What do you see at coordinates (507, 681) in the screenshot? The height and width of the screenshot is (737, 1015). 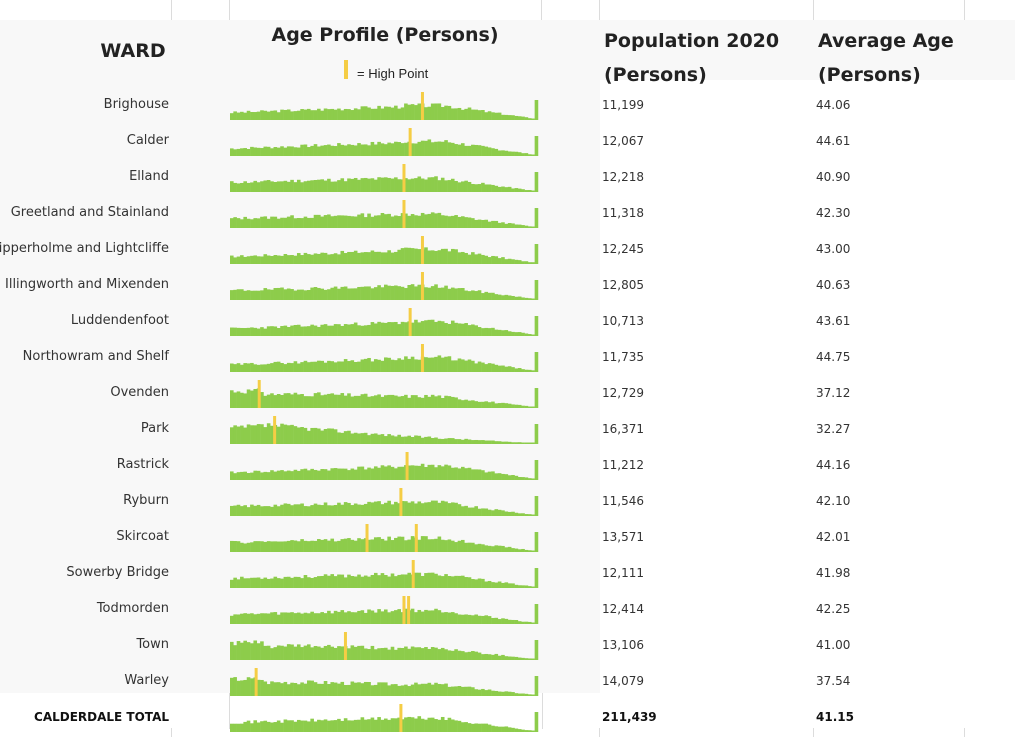 I see `table-row: Warley 14,079 37.54` at bounding box center [507, 681].